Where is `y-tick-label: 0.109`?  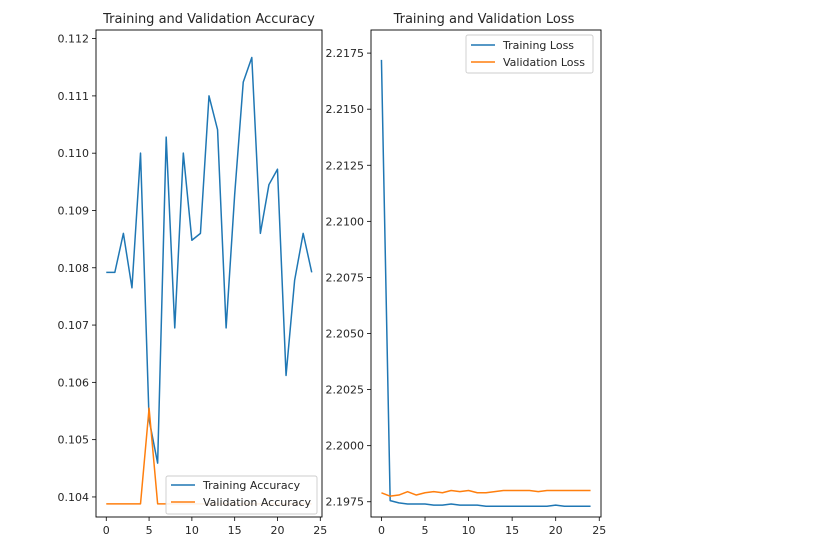 y-tick-label: 0.109 is located at coordinates (74, 210).